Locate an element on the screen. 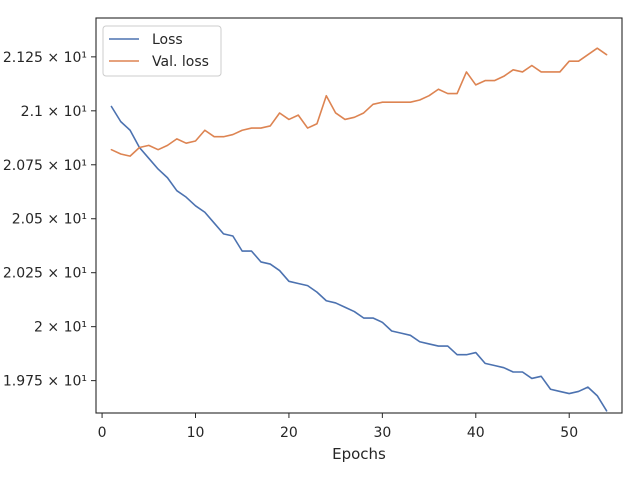 Image resolution: width=640 pixels, height=480 pixels. y-tick-label: 2.05 × 10¹ is located at coordinates (49, 220).